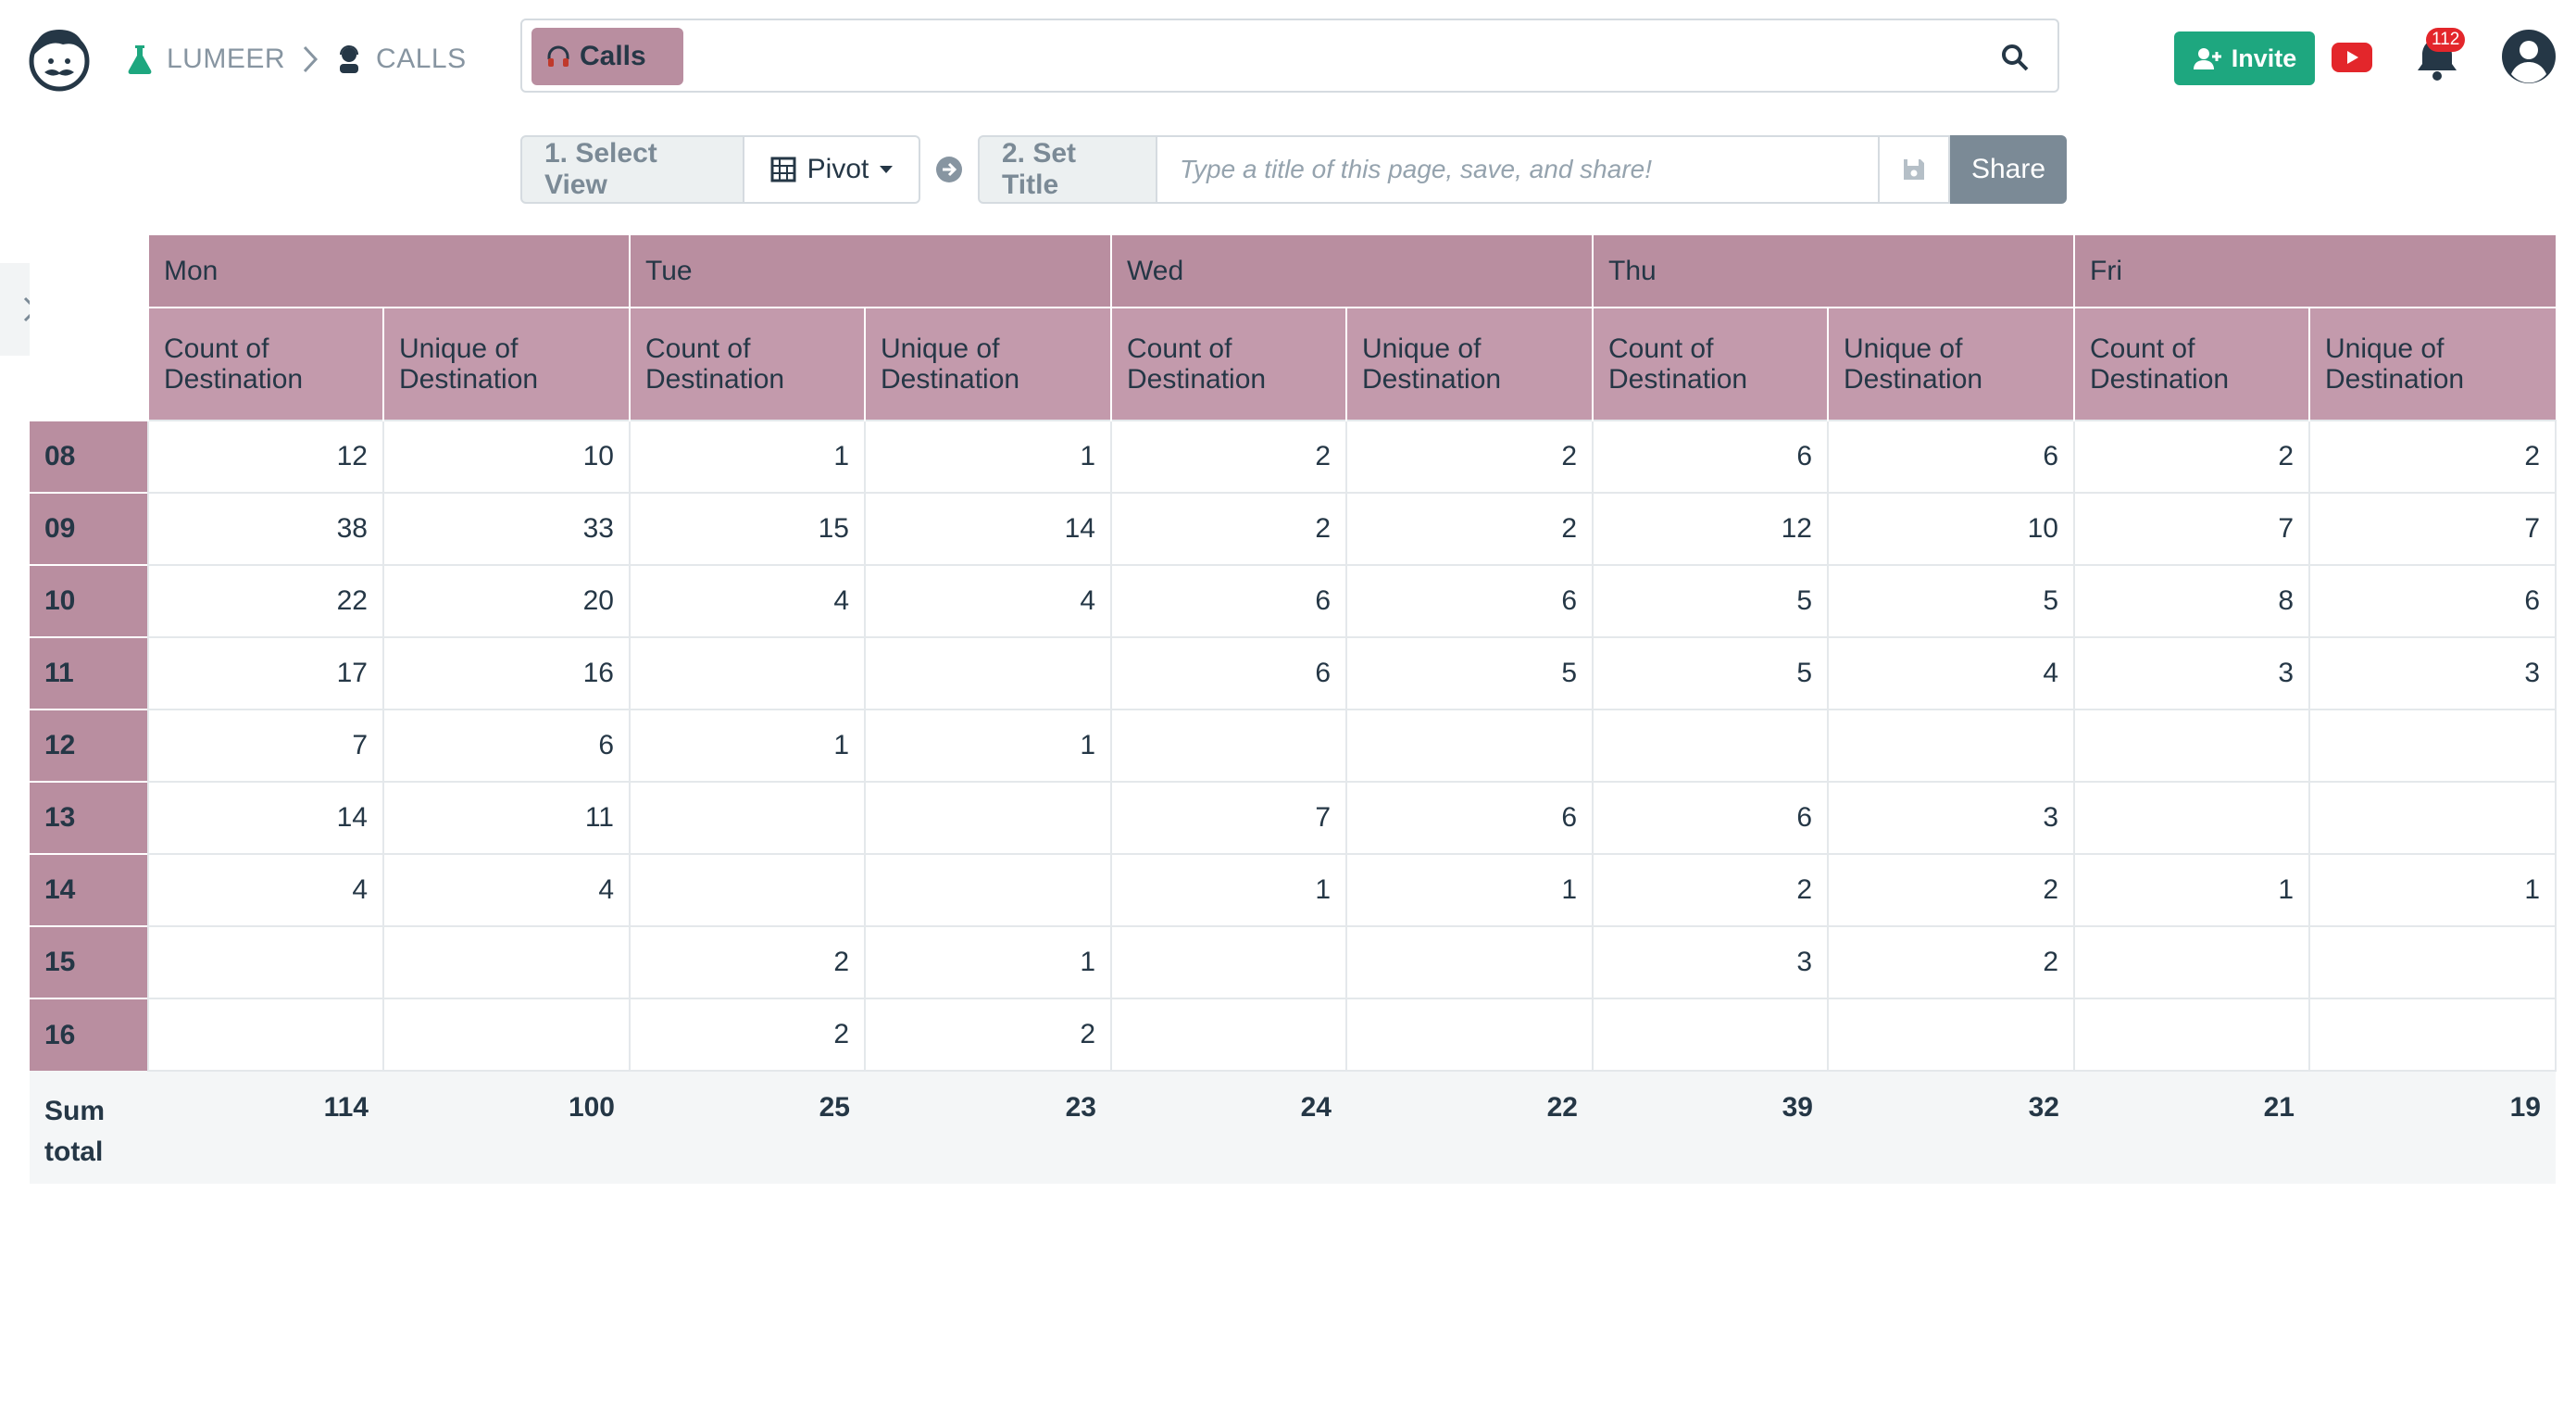 The width and height of the screenshot is (2576, 1419). I want to click on sum-total-cell: 21, so click(2192, 1127).